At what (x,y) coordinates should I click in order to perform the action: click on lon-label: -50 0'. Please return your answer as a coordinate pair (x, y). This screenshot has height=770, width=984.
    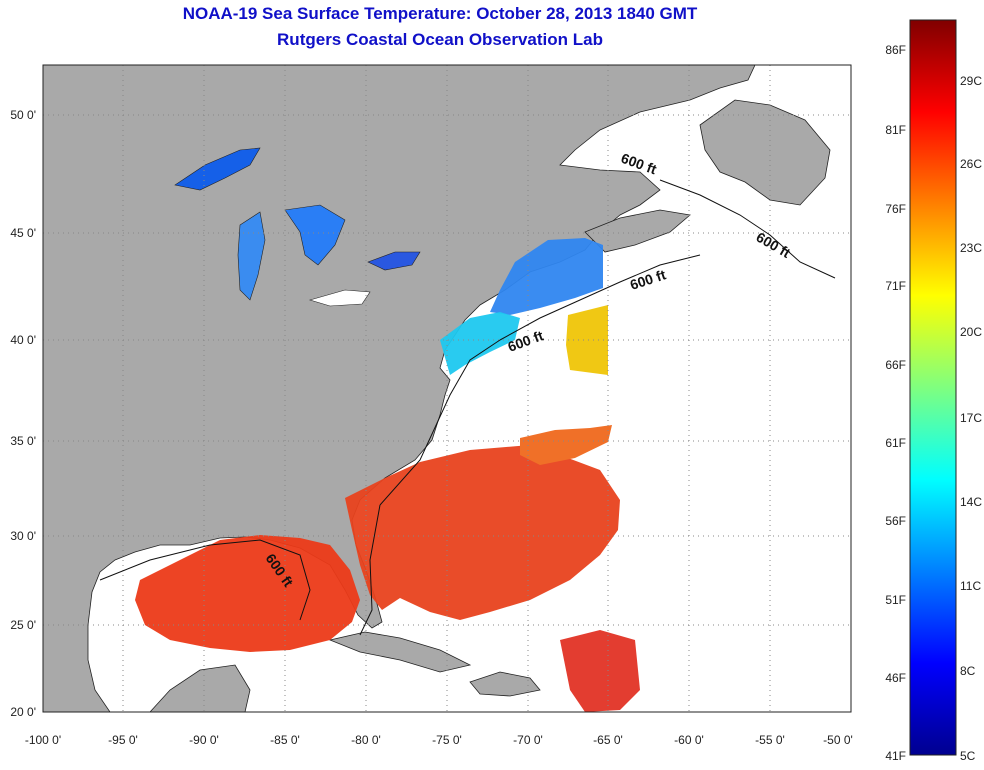
    Looking at the image, I should click on (838, 740).